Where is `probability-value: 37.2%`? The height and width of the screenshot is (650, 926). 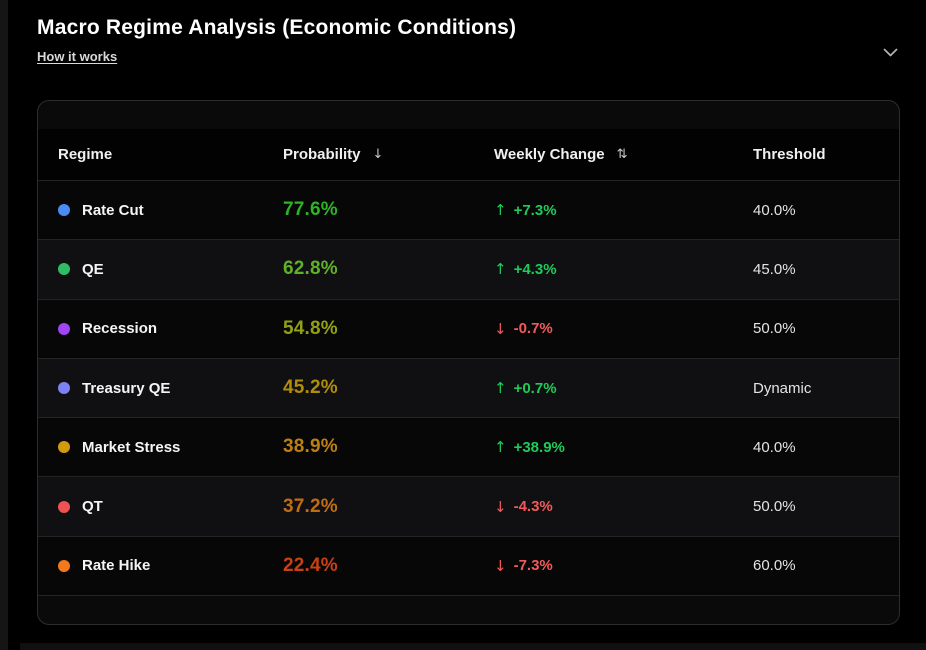
probability-value: 37.2% is located at coordinates (310, 506).